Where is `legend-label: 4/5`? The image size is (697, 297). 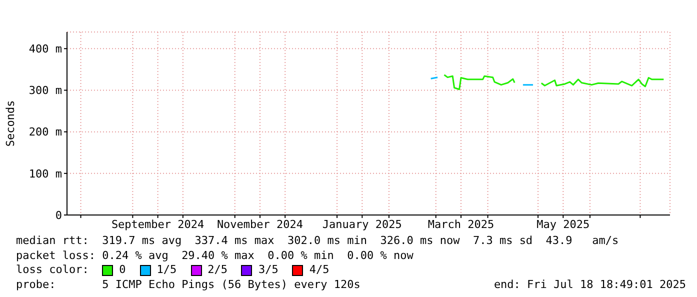 legend-label: 4/5 is located at coordinates (319, 270).